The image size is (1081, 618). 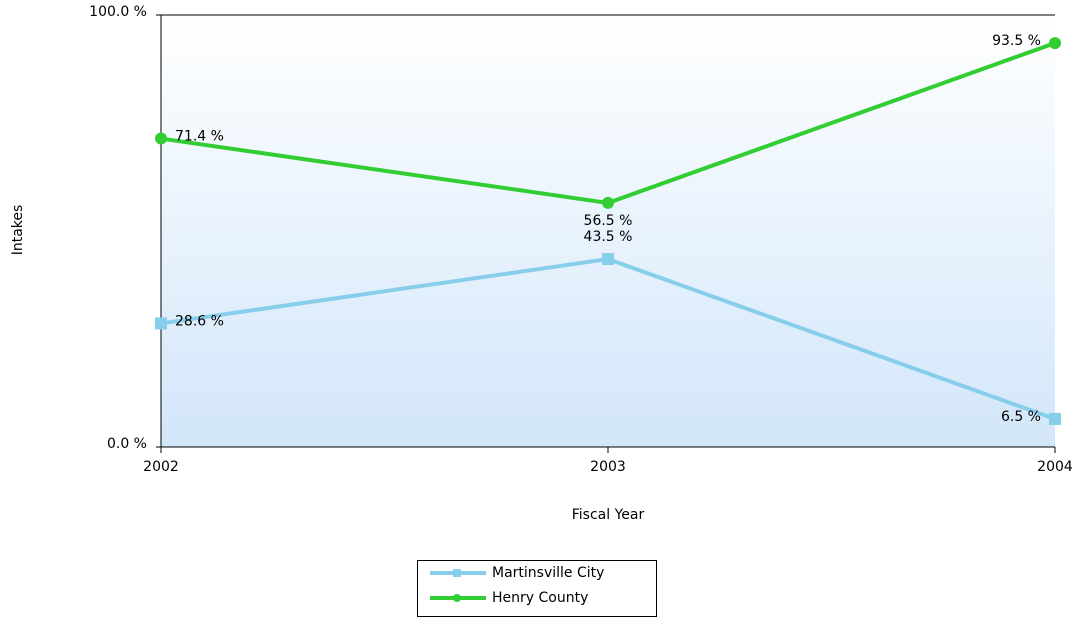 What do you see at coordinates (608, 221) in the screenshot?
I see `data-label: 56.5 %` at bounding box center [608, 221].